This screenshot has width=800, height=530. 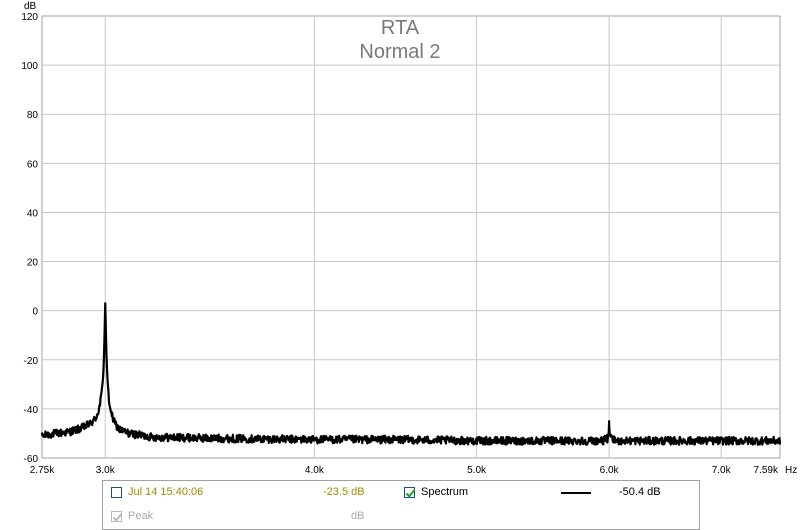 What do you see at coordinates (477, 470) in the screenshot?
I see `x-tick-label: 5.0k` at bounding box center [477, 470].